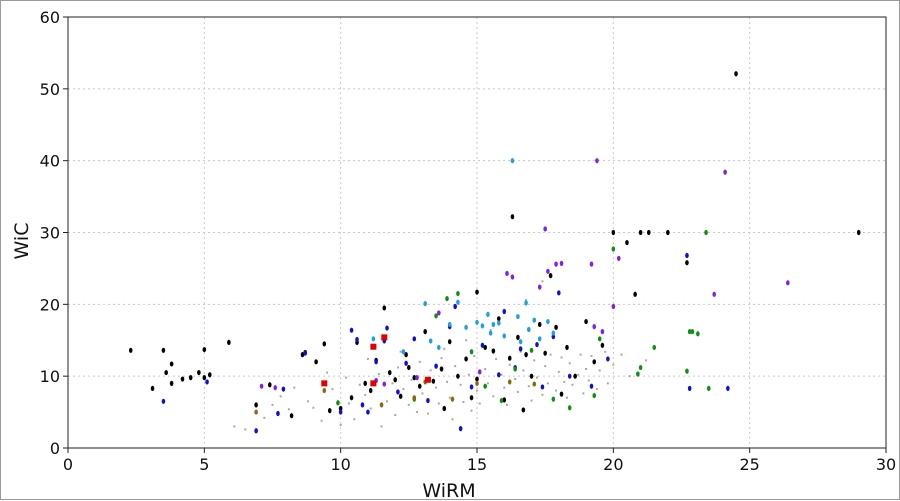  I want to click on y-tick-label: 40, so click(50, 161).